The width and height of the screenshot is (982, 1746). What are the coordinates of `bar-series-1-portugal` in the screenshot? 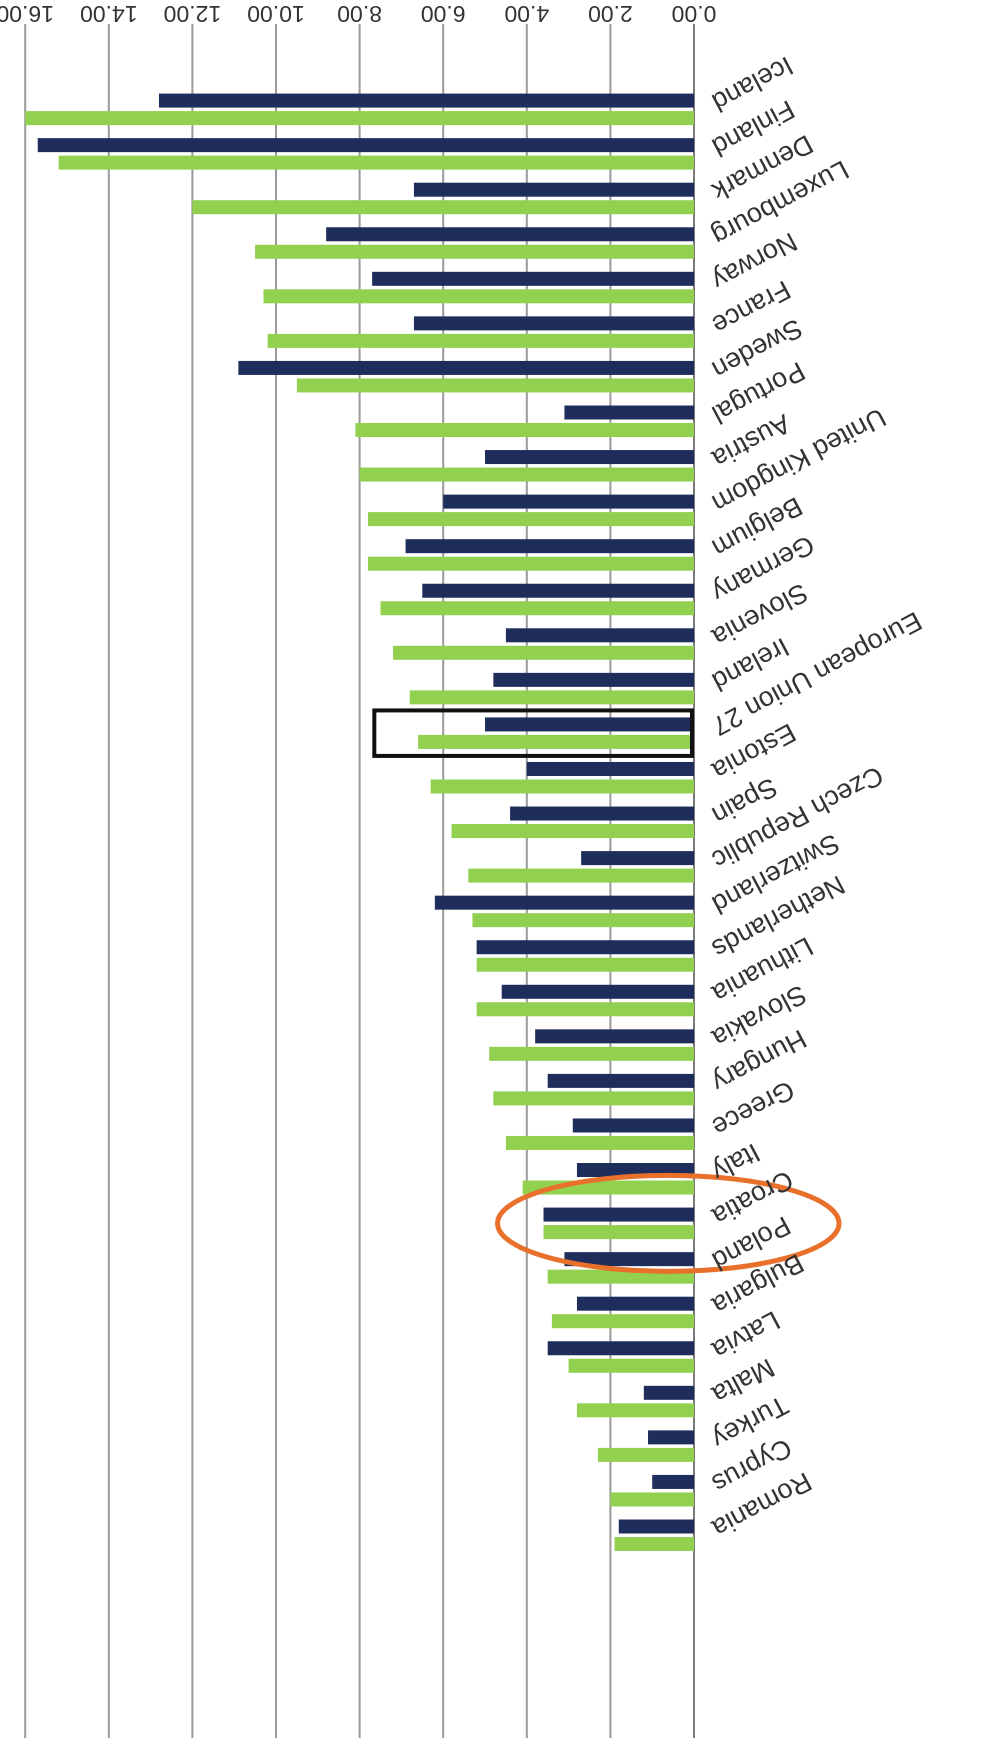 It's located at (524, 430).